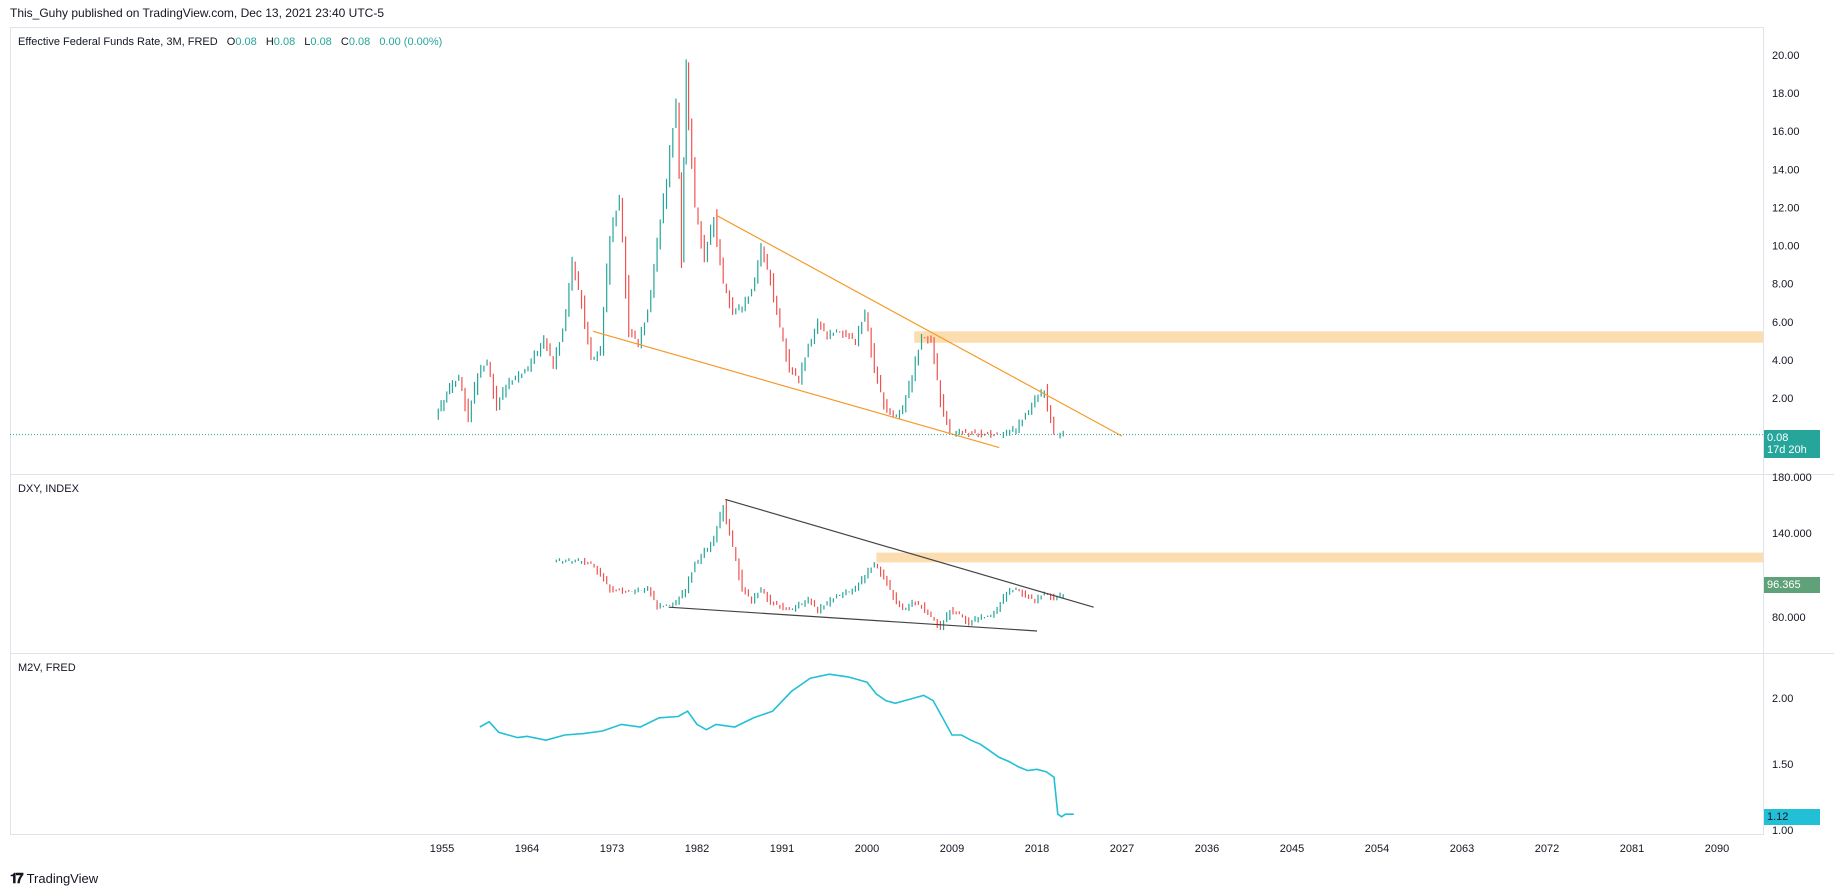 This screenshot has width=1834, height=896. Describe the element at coordinates (1782, 765) in the screenshot. I see `m2v-y-tick-1.50: 1.50` at that location.